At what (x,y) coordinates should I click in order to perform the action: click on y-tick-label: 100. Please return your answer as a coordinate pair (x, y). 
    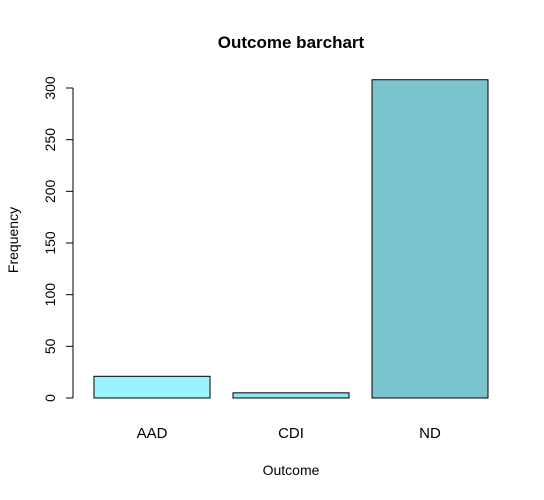
    Looking at the image, I should click on (50, 295).